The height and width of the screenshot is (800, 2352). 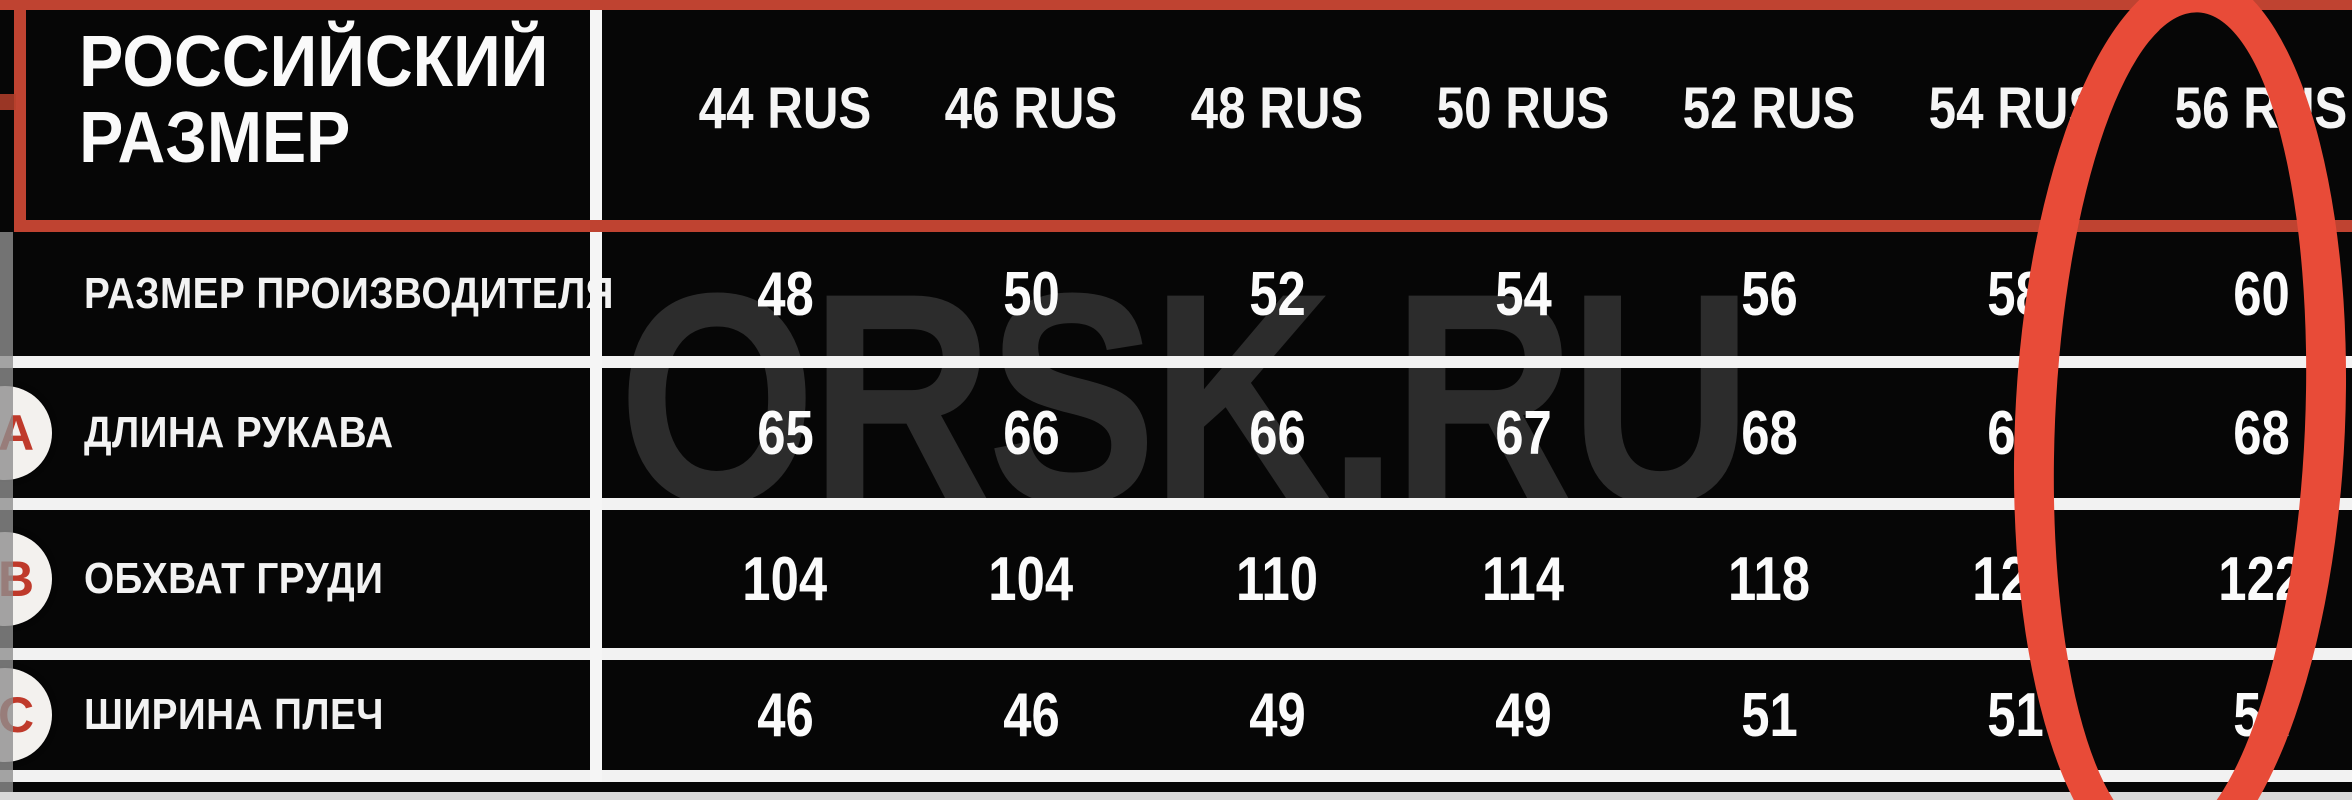 I want to click on row-label: ДЛИНА РУКАВА, so click(x=239, y=432).